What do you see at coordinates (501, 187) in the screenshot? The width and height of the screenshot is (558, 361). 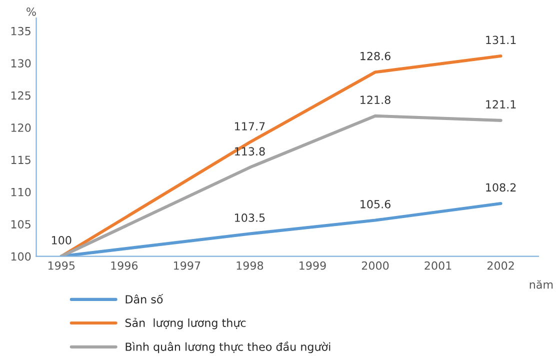 I see `data-label: 108.2` at bounding box center [501, 187].